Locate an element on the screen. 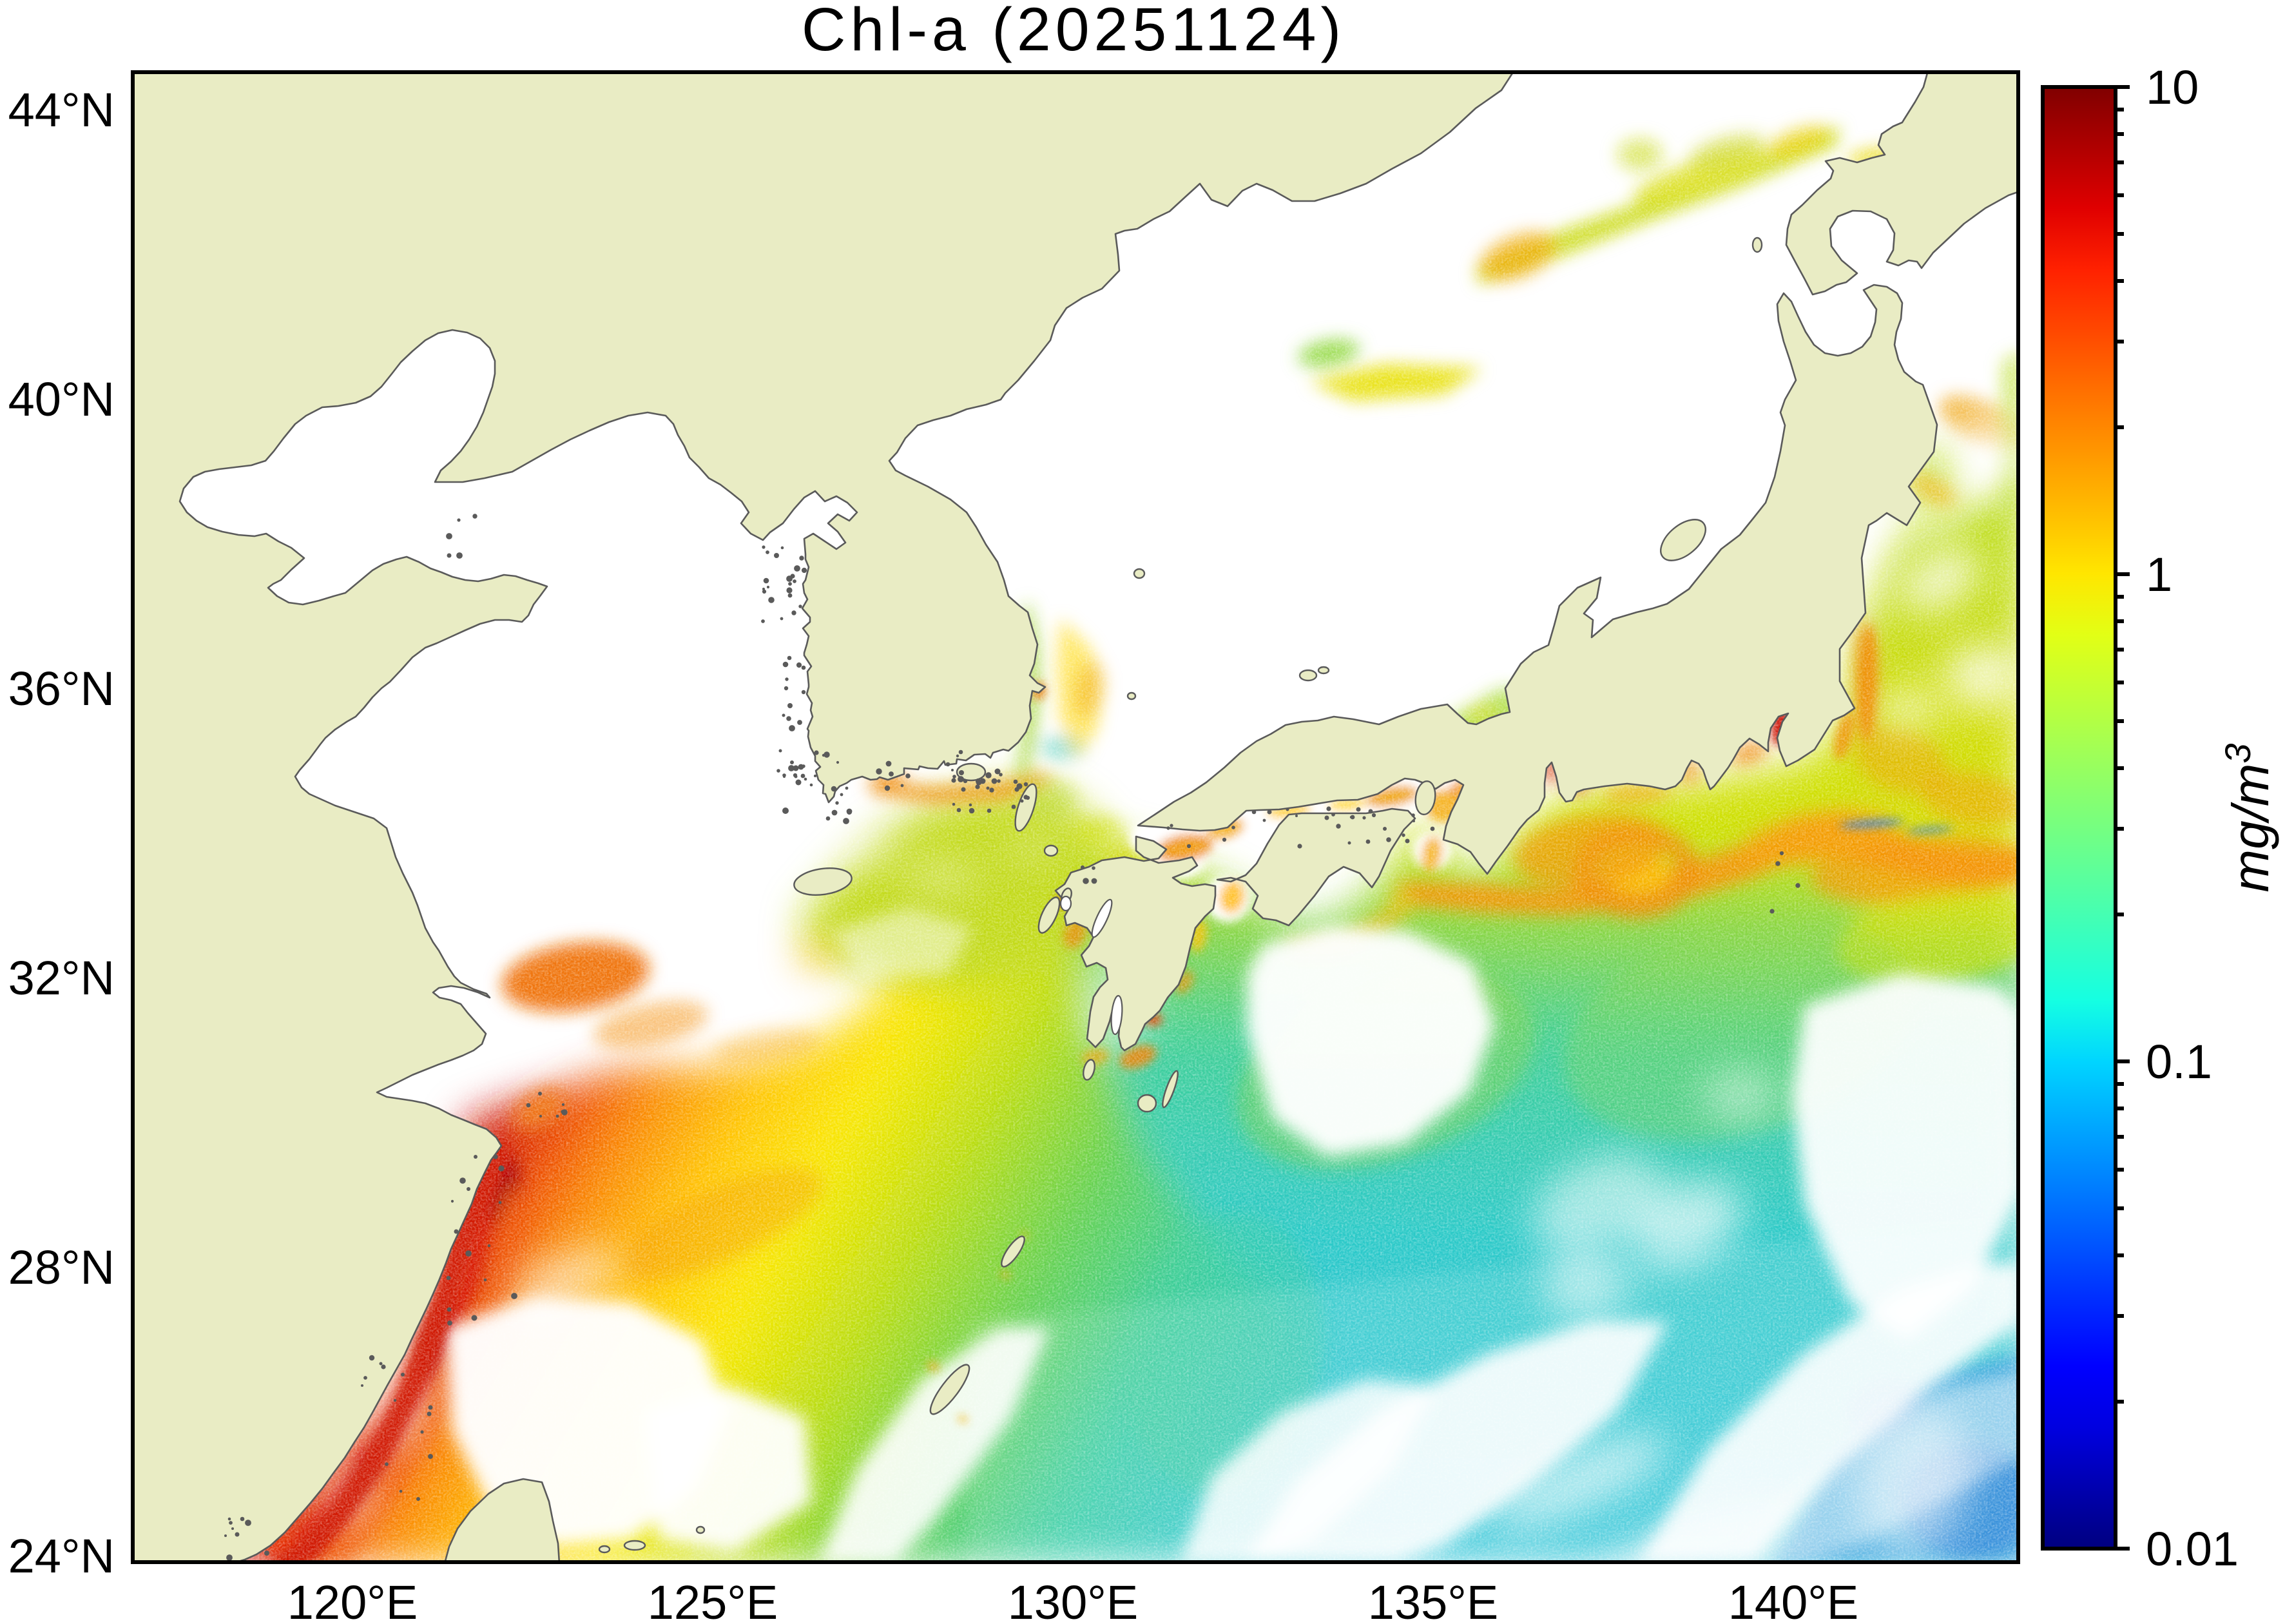 This screenshot has width=2285, height=1624. svg-text: 0.1 is located at coordinates (2179, 1061).